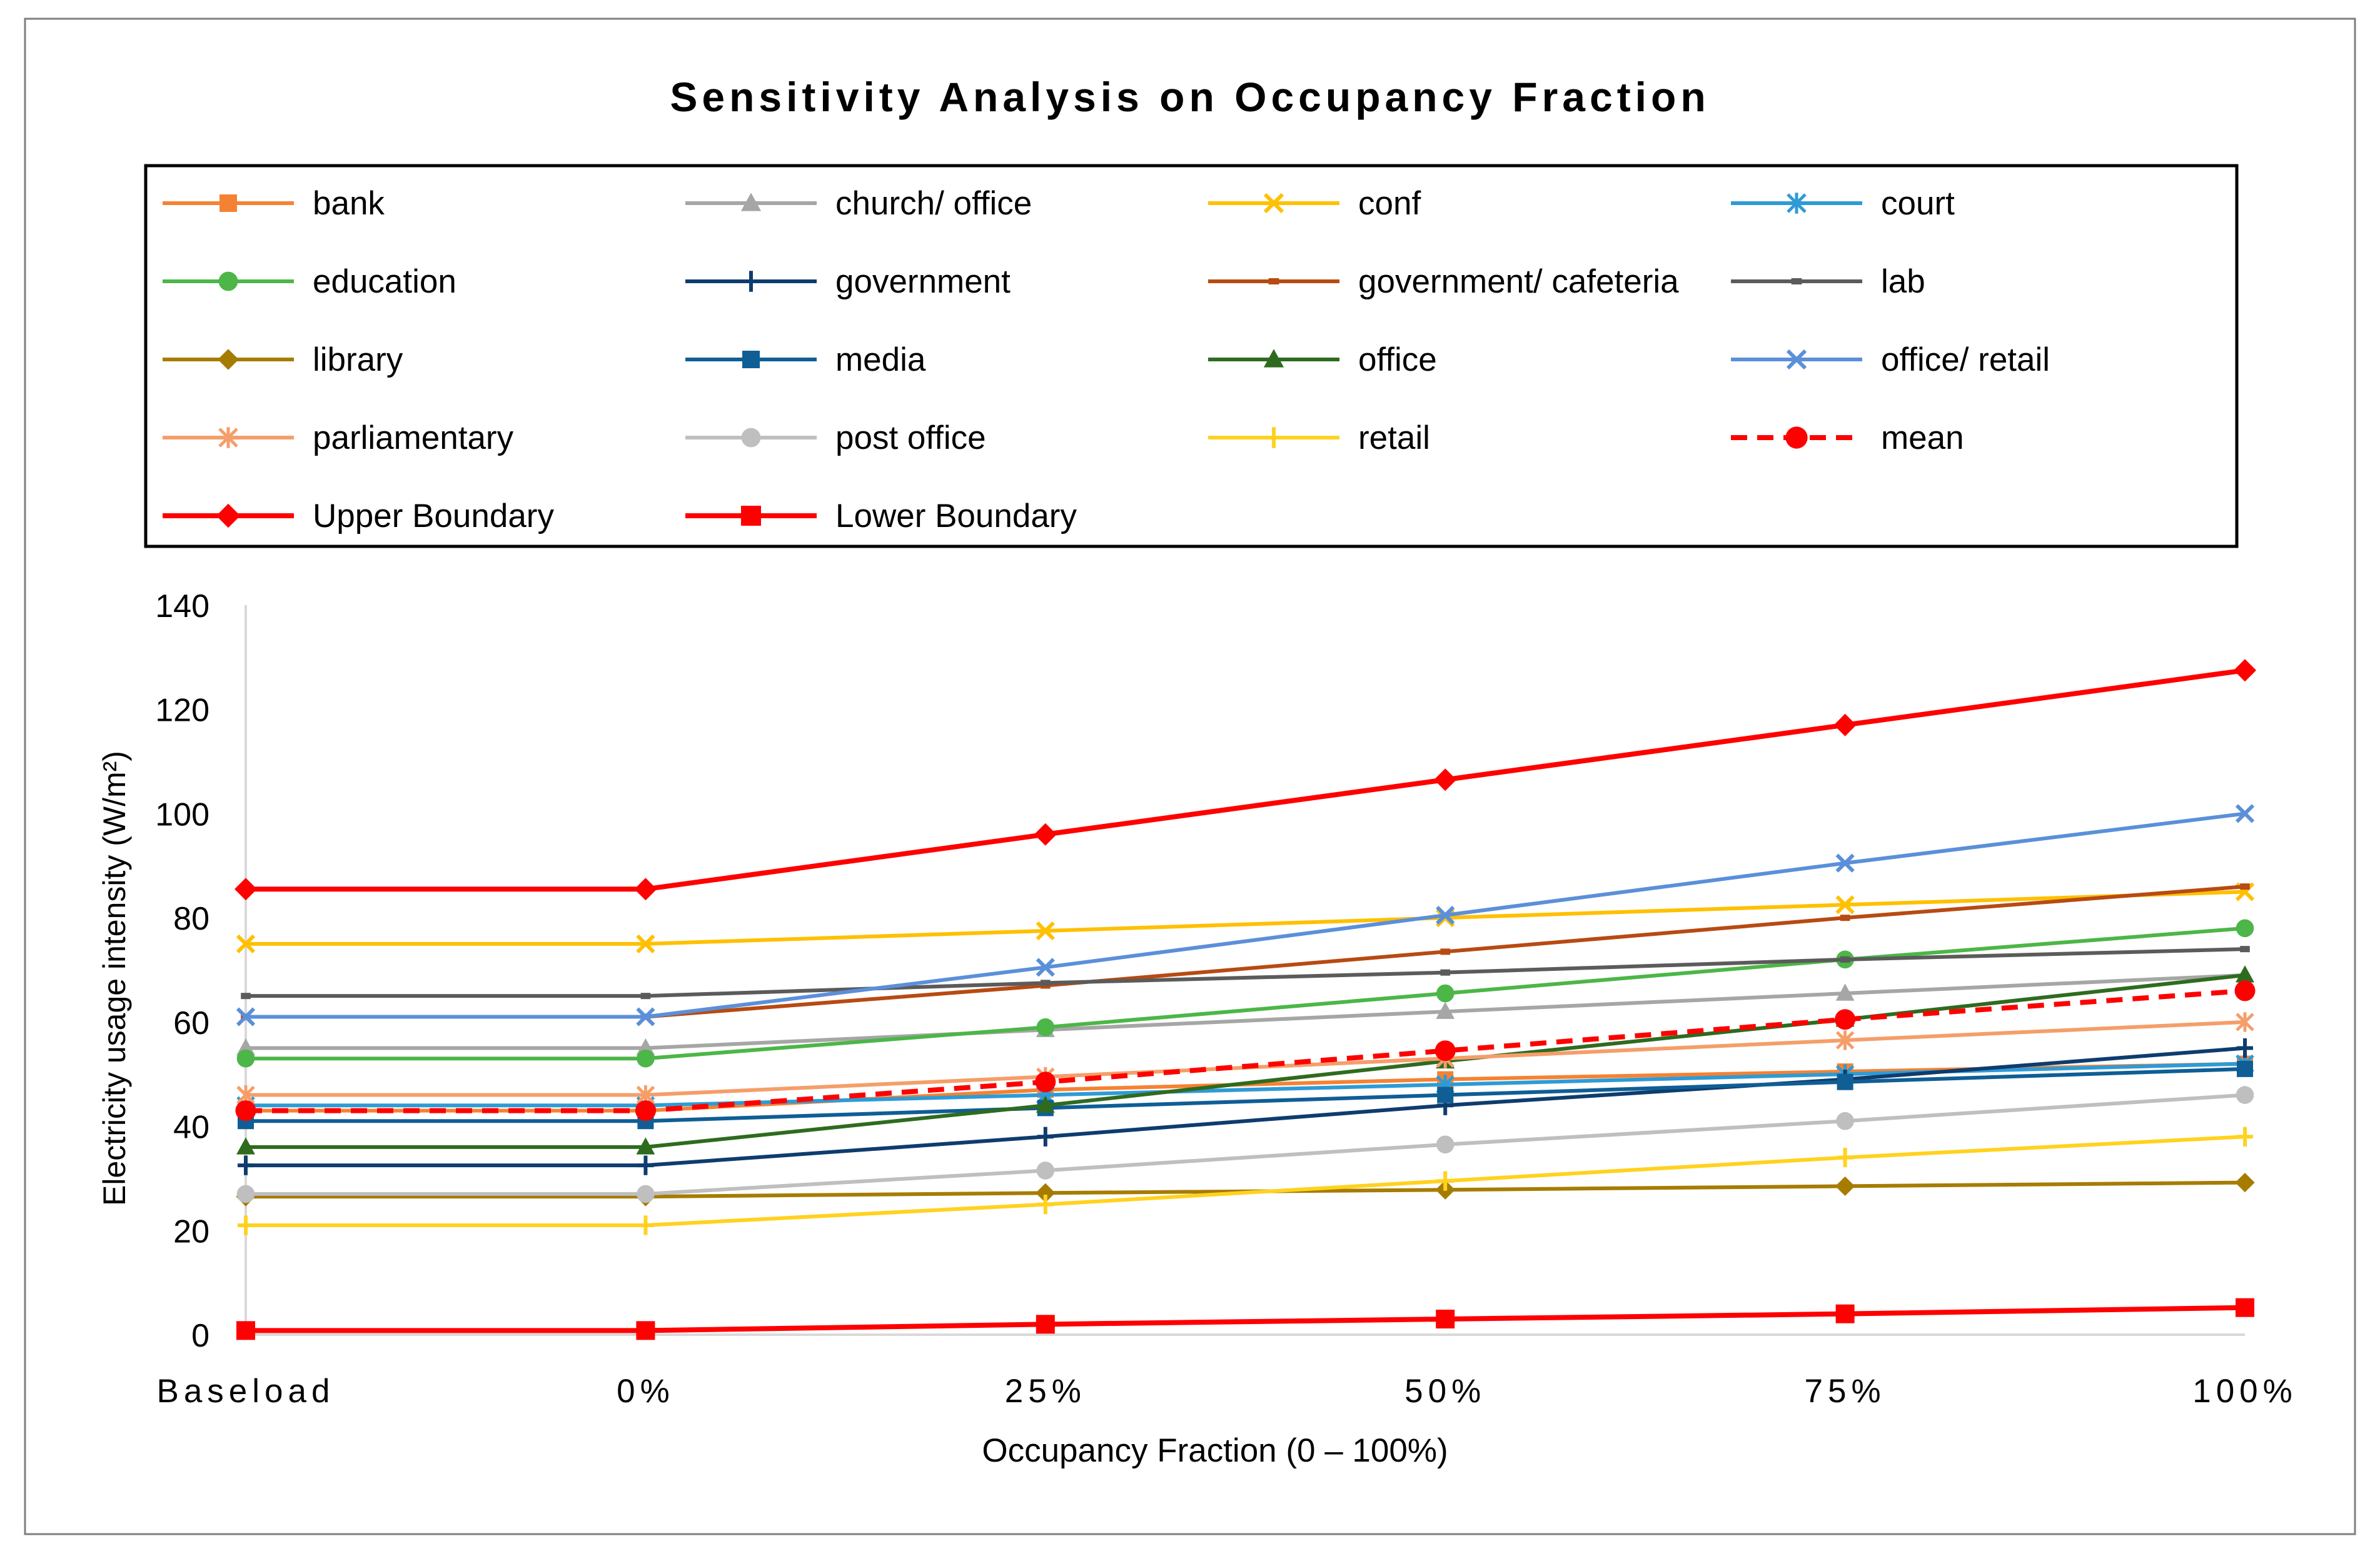  Describe the element at coordinates (2245, 1022) in the screenshot. I see `data-point-parliamentary` at that location.